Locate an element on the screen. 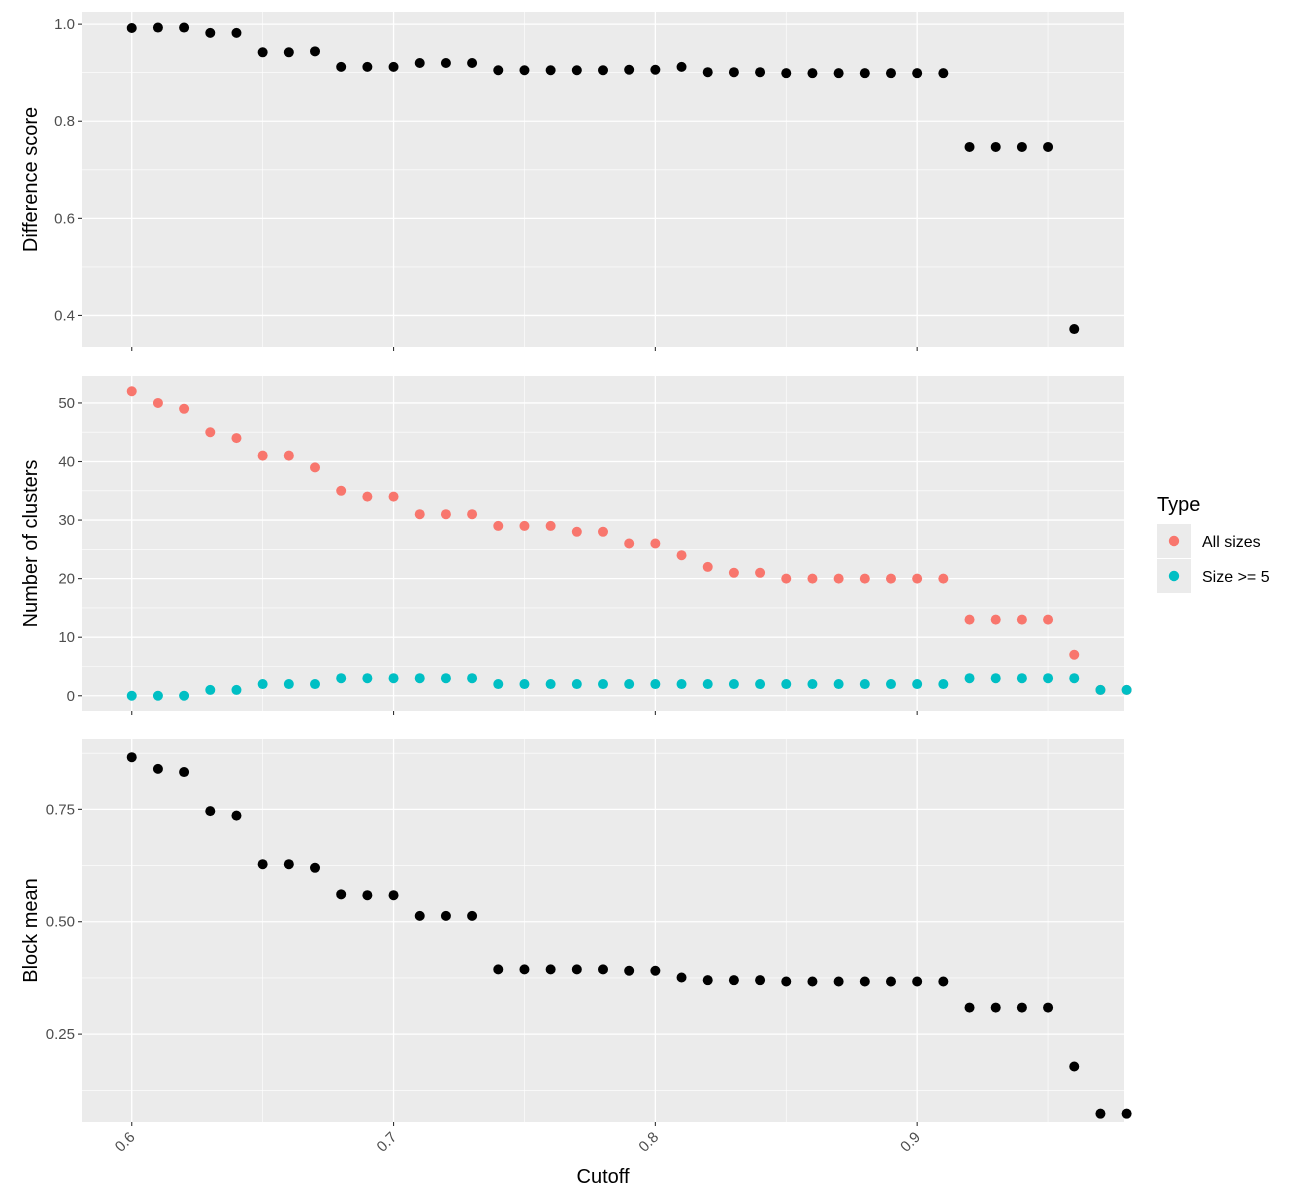 The width and height of the screenshot is (1300, 1200). number-of-clusters-y-tick-label: 10 is located at coordinates (66, 637).